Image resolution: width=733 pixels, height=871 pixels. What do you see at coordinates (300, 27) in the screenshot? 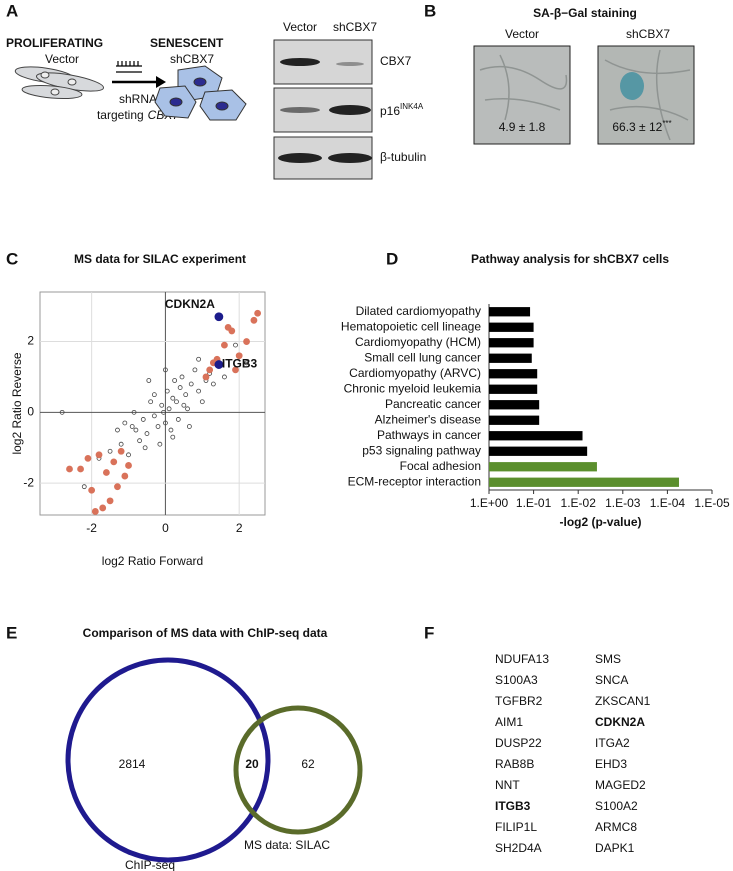
I see `lane-label: Vector` at bounding box center [300, 27].